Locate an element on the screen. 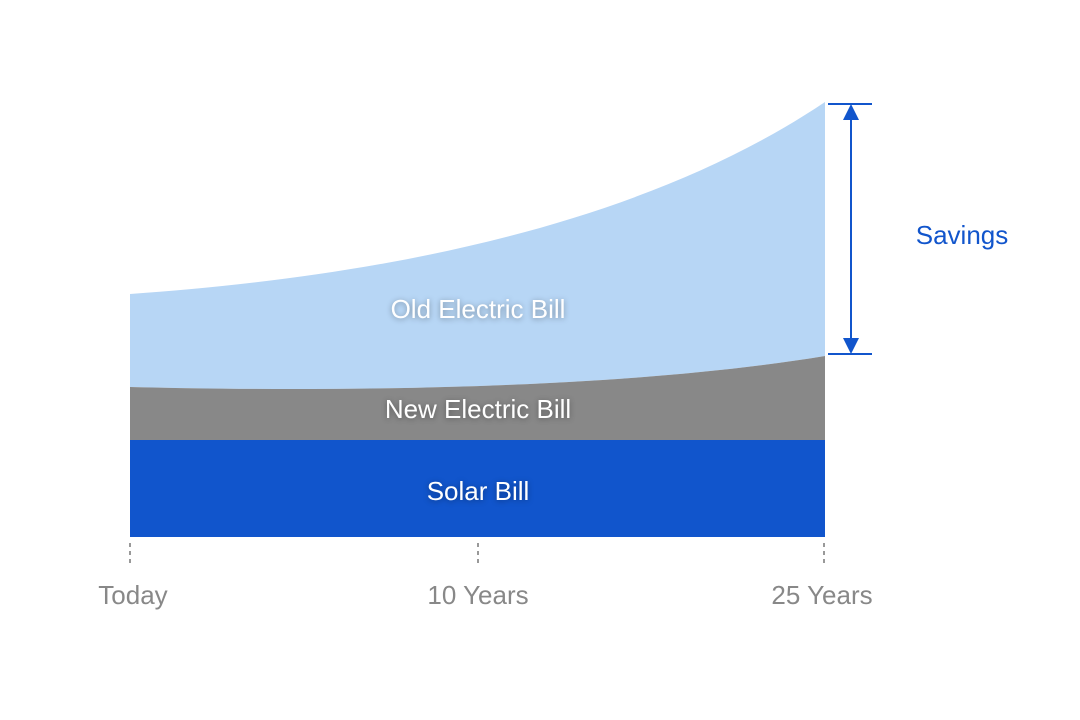  x-ticks is located at coordinates (477, 555).